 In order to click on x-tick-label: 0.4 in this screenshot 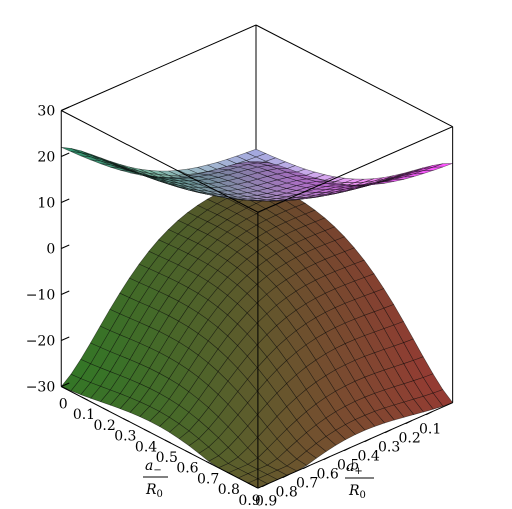, I will do `click(146, 447)`.